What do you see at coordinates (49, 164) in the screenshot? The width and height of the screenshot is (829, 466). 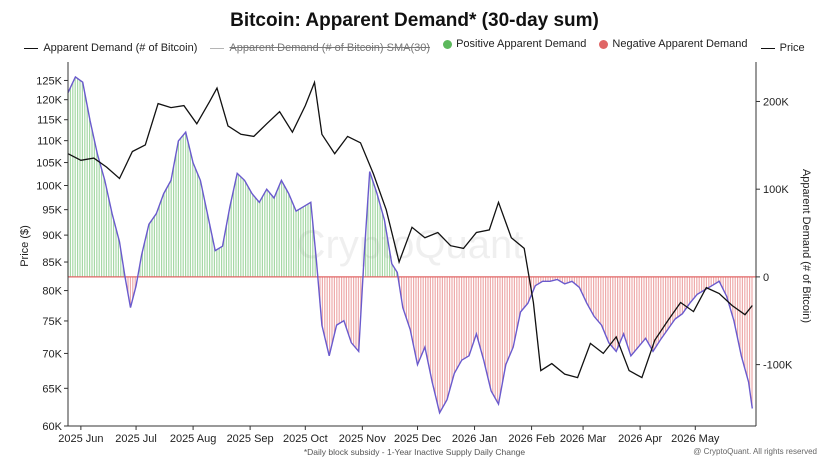 I see `left-tick-label: 105K` at bounding box center [49, 164].